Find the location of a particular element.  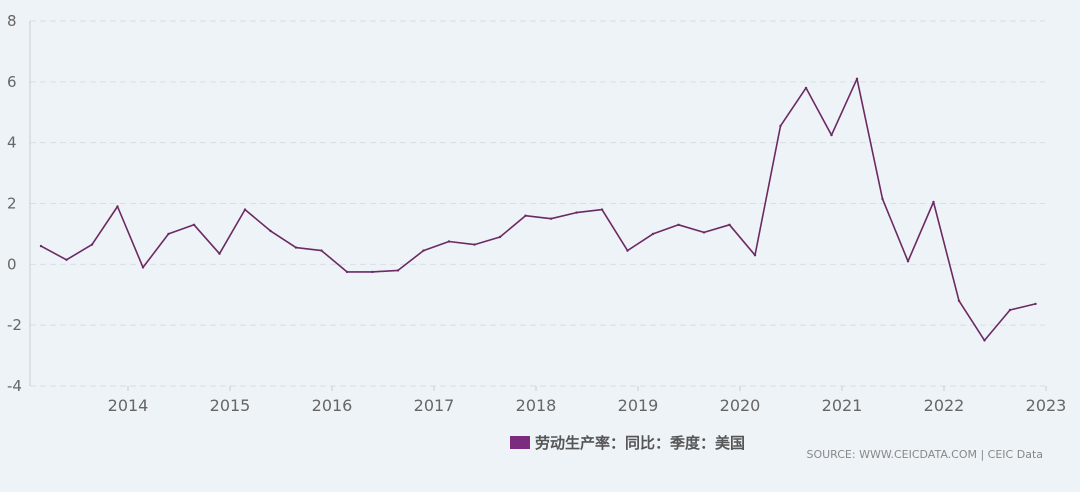

legend-label: 劳动生产率：同比：季度：美国 is located at coordinates (640, 443).